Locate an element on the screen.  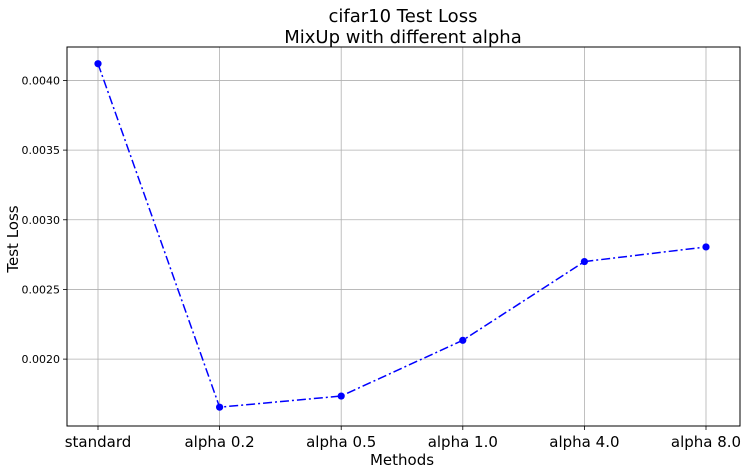
x-tick-label: alpha 1.0 is located at coordinates (463, 442).